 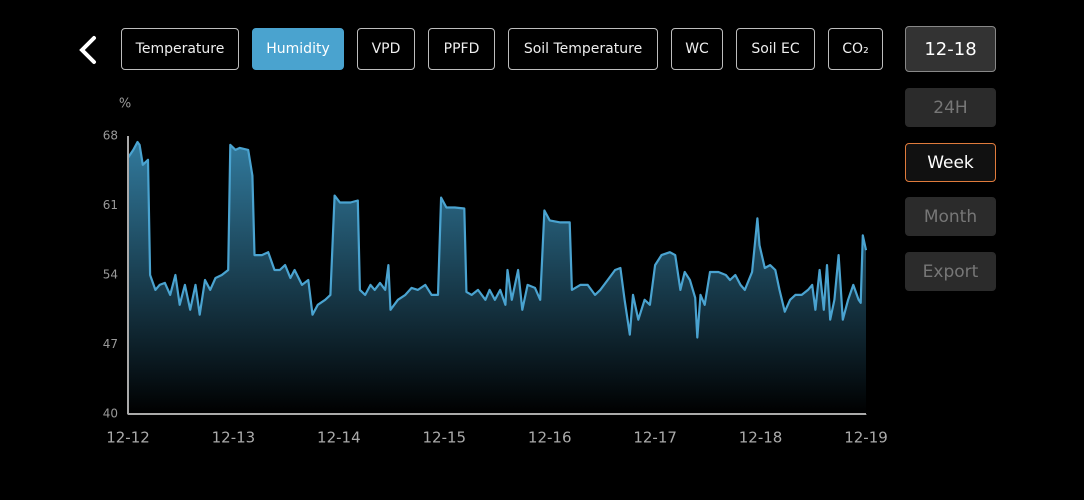 What do you see at coordinates (655, 438) in the screenshot?
I see `x-tick-label: 12-17` at bounding box center [655, 438].